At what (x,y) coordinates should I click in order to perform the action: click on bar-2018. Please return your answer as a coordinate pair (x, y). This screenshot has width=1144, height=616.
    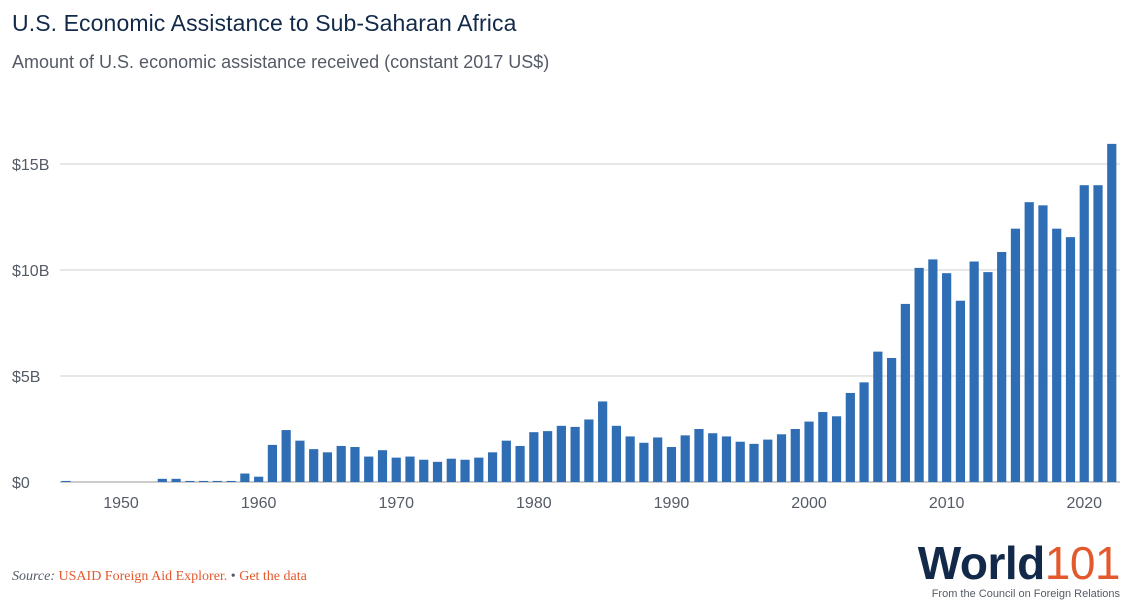
    Looking at the image, I should click on (1057, 355).